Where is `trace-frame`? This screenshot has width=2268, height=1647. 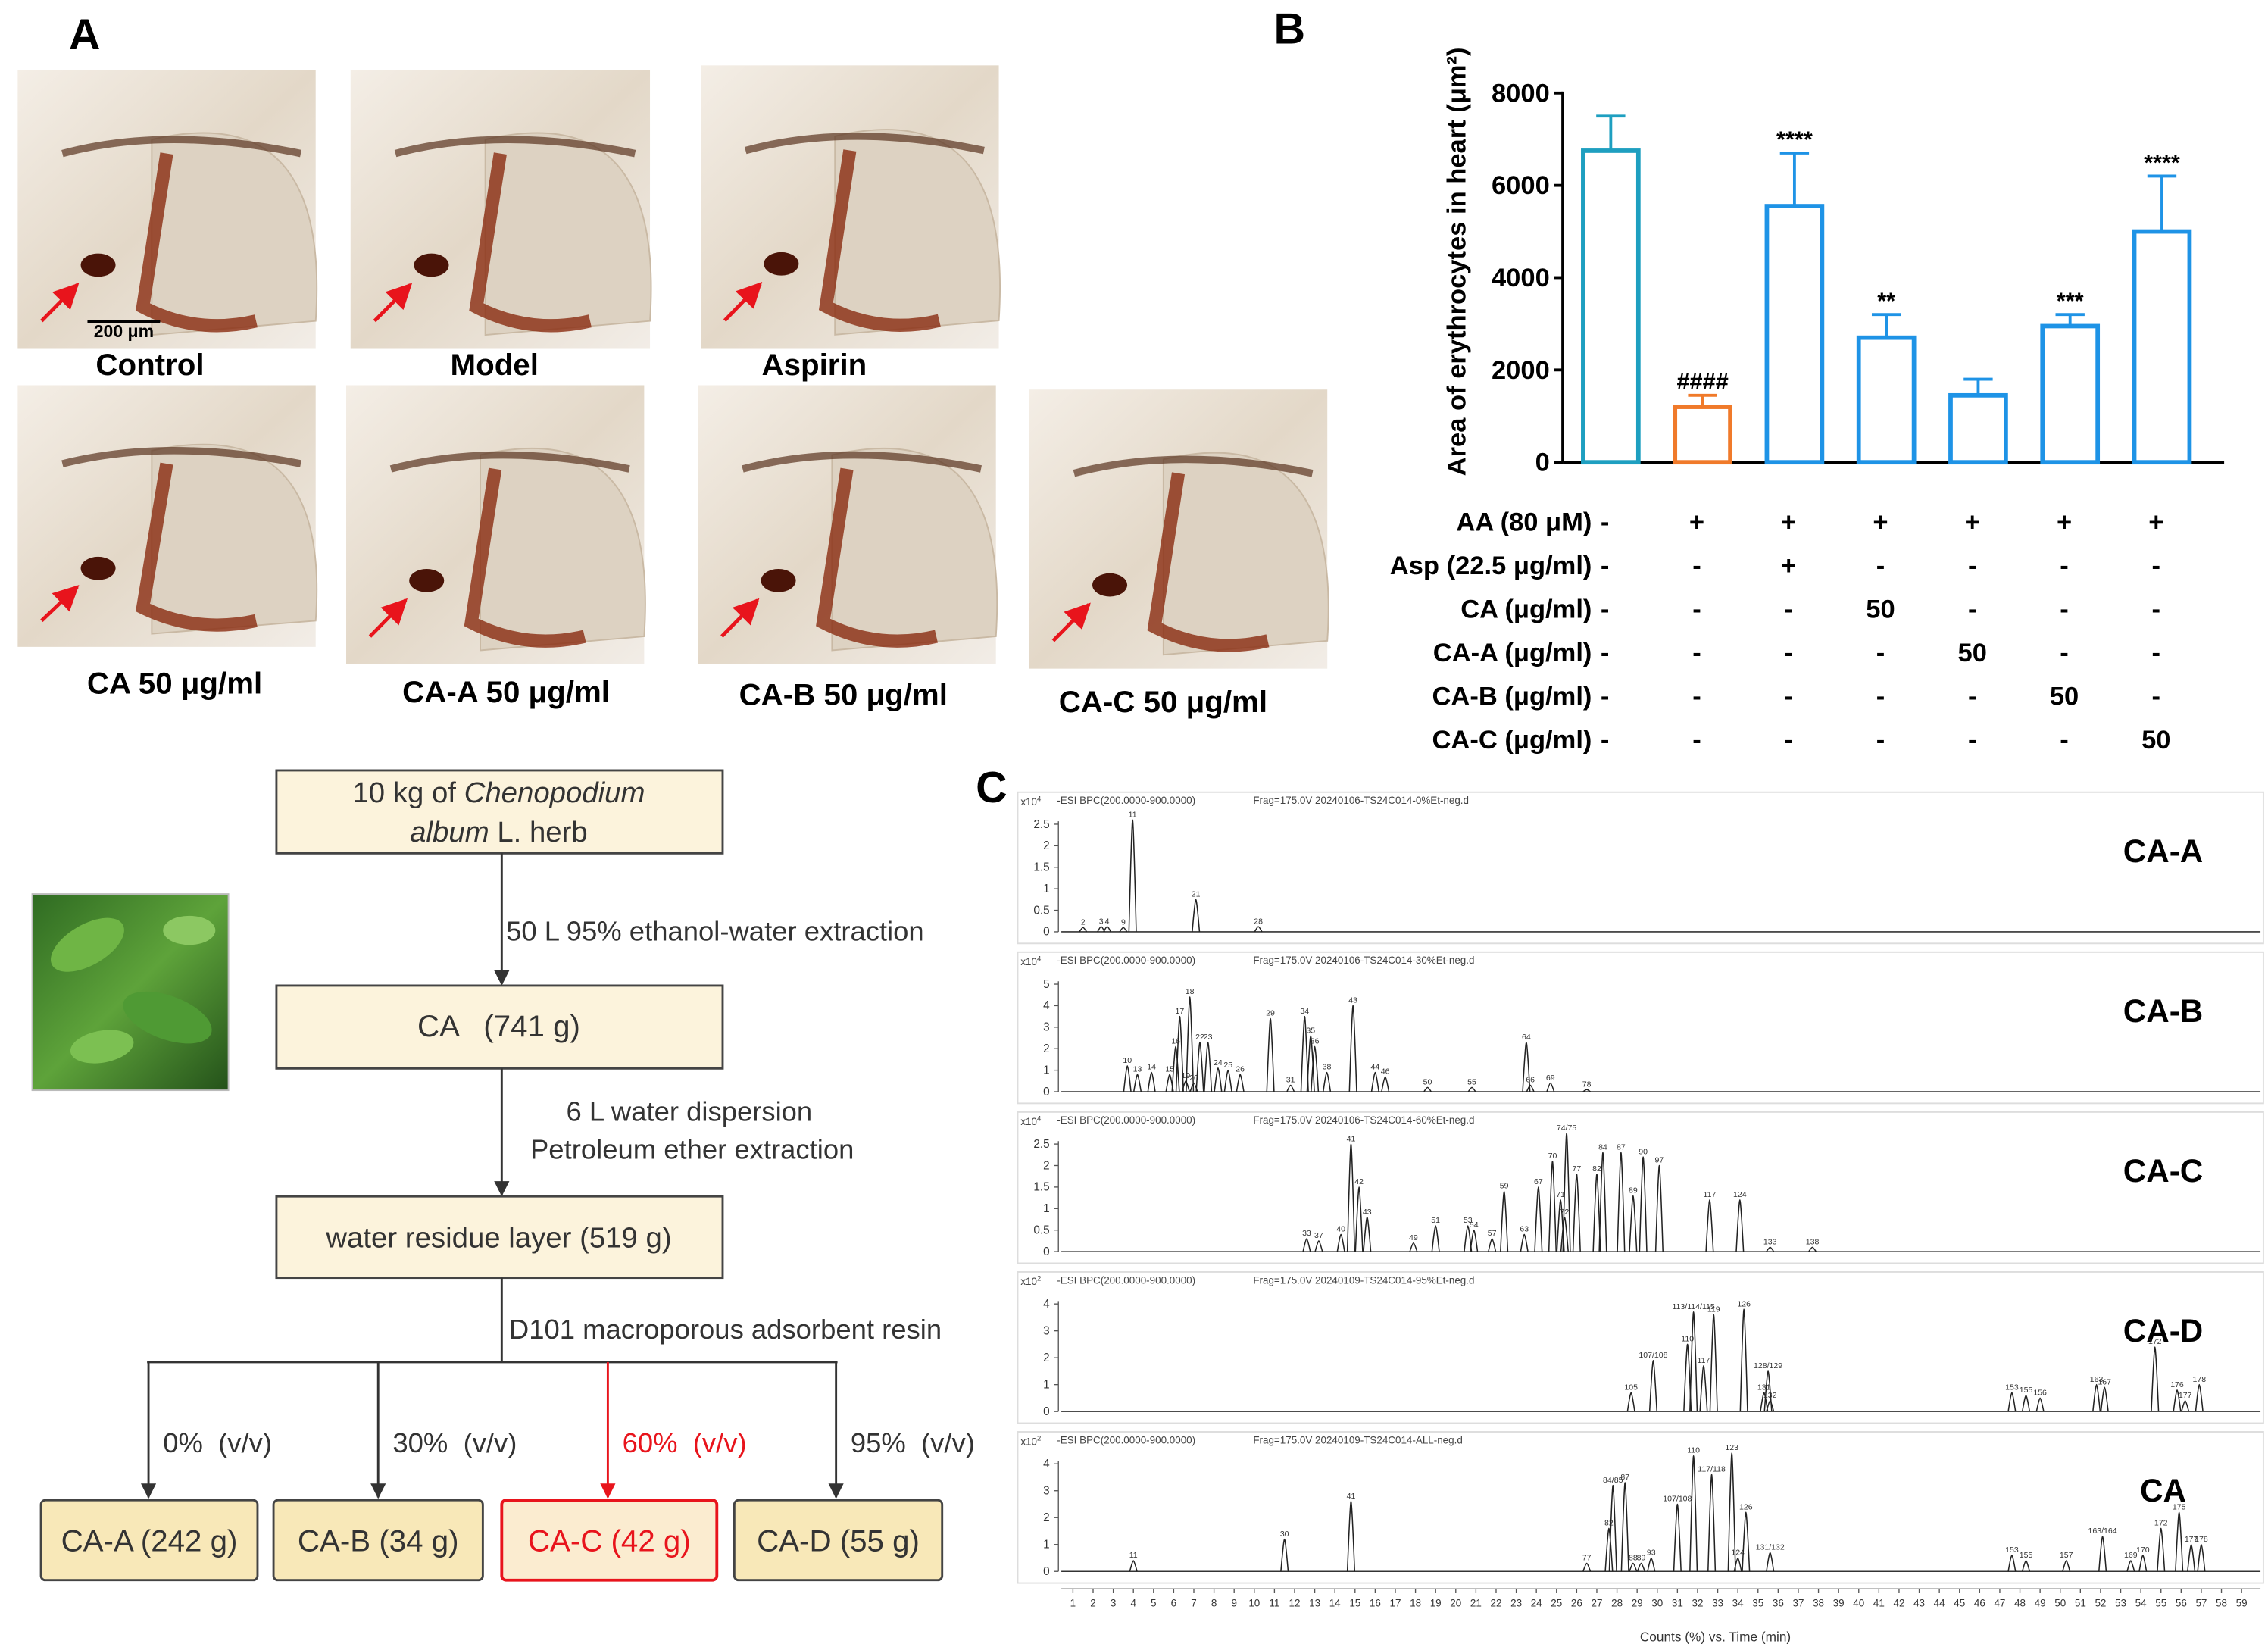 trace-frame is located at coordinates (1640, 1187).